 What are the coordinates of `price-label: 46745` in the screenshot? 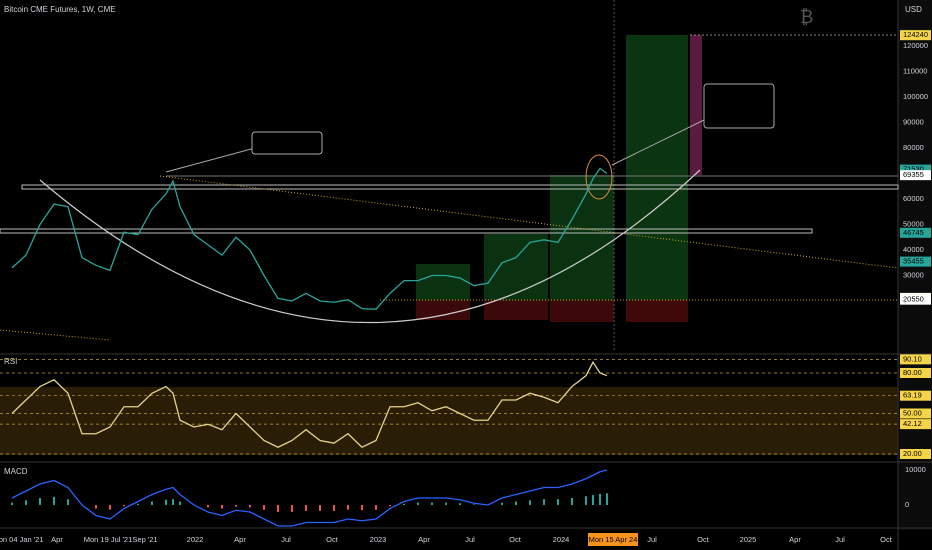 It's located at (913, 232).